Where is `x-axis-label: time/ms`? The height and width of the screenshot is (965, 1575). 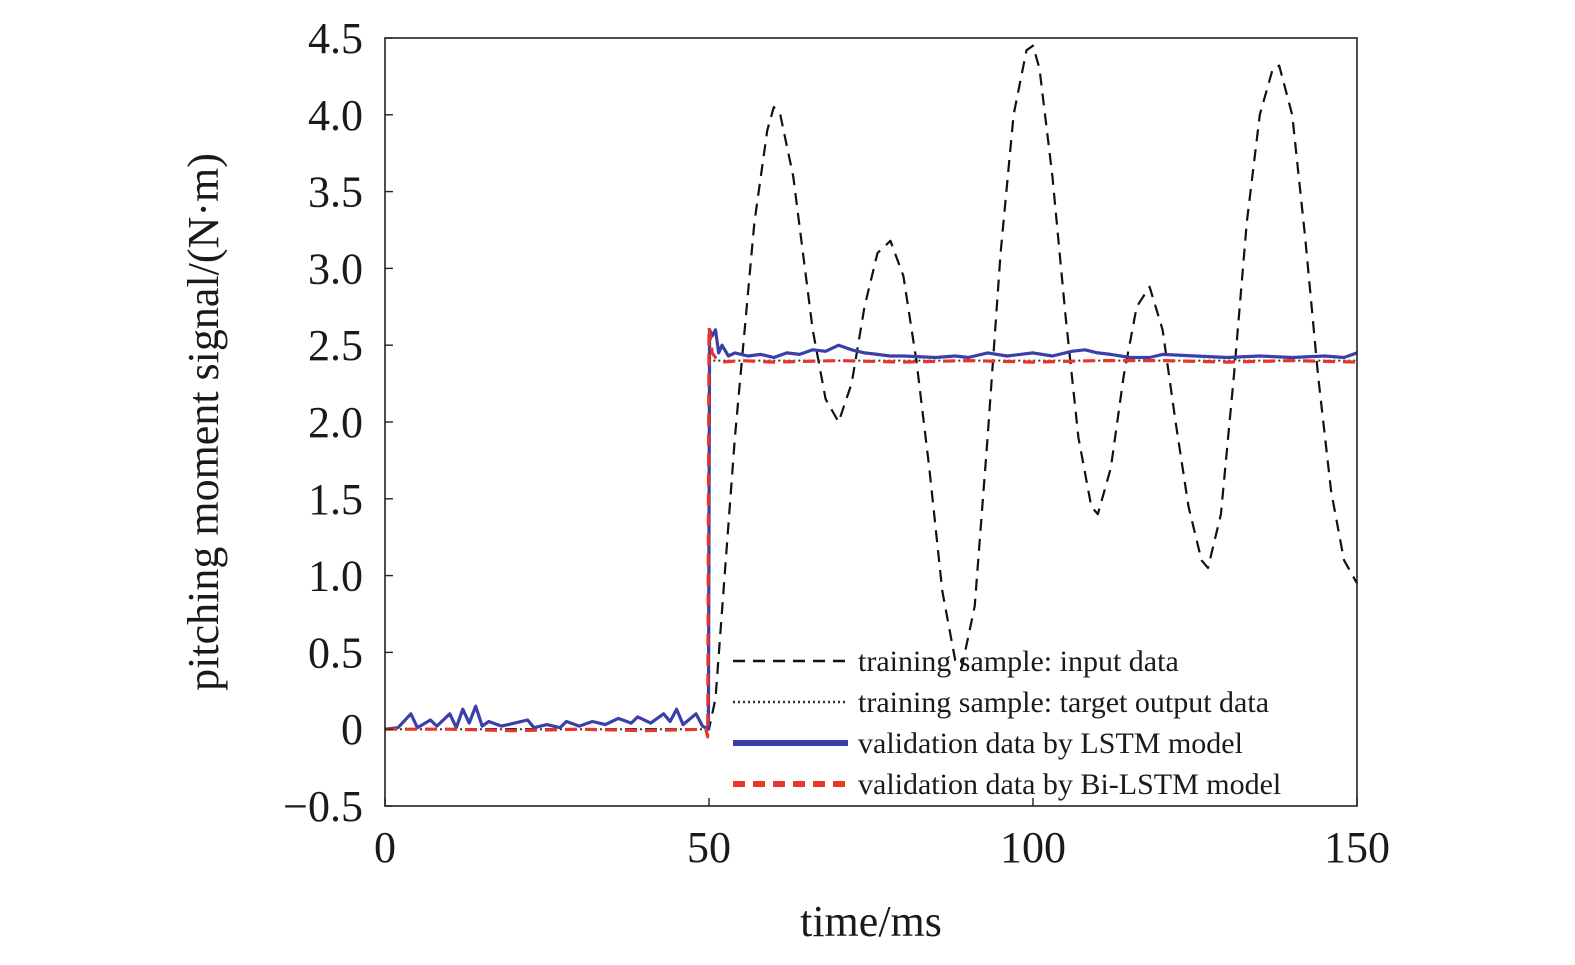
x-axis-label: time/ms is located at coordinates (871, 921).